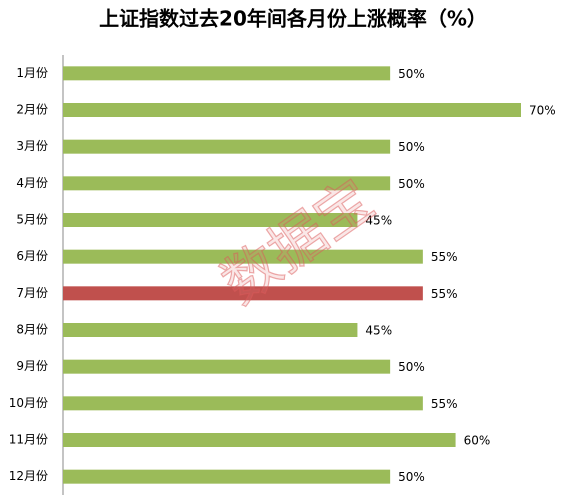 The height and width of the screenshot is (501, 587). I want to click on value-label: 70%, so click(542, 111).